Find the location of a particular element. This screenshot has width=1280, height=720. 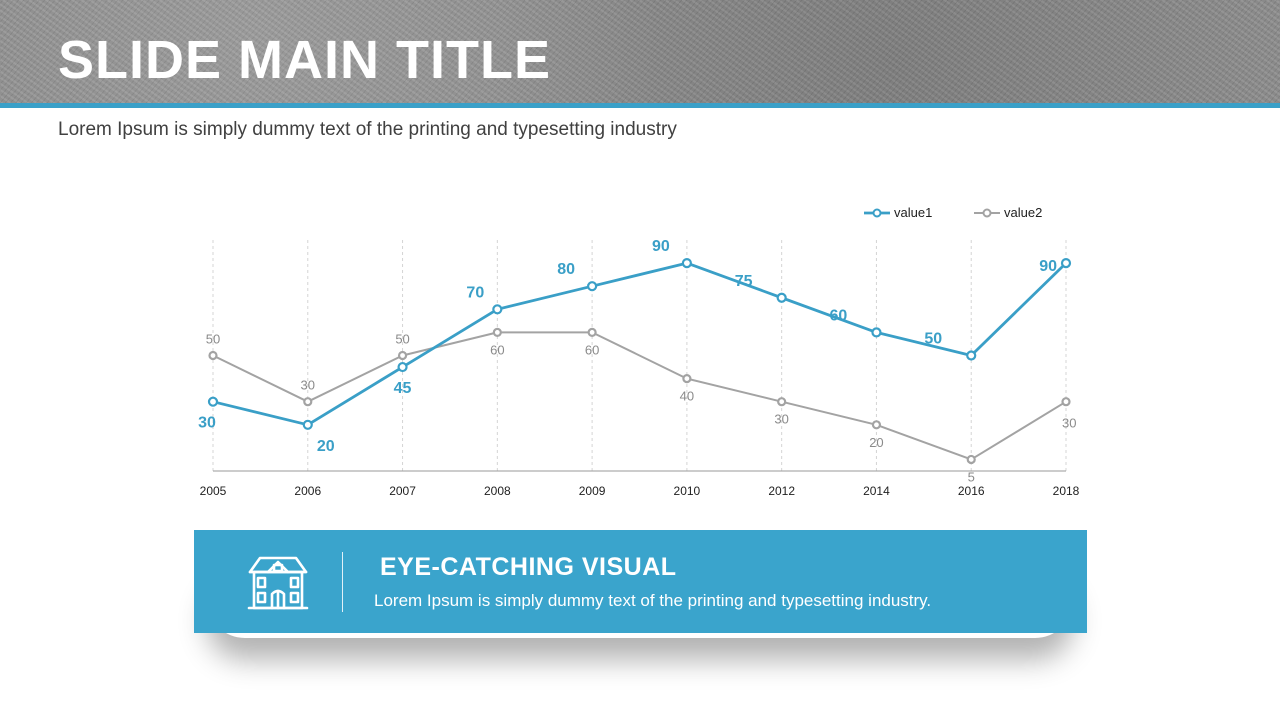

legend-label: value1 is located at coordinates (913, 212).